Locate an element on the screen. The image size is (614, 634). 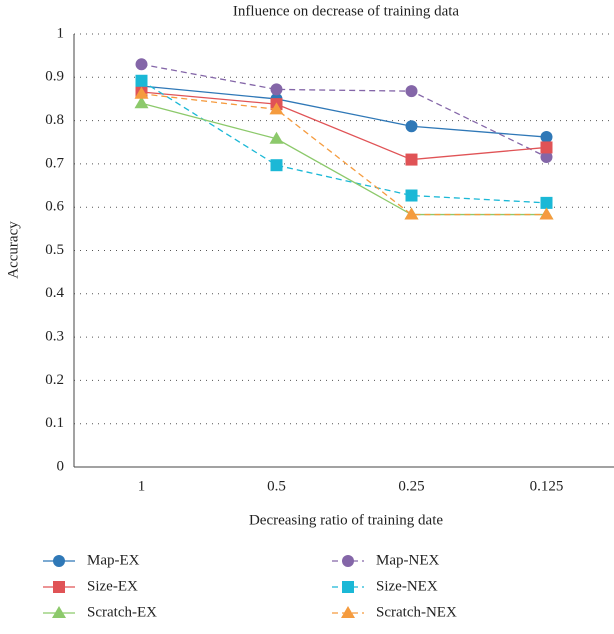
x-axis-label: Decreasing ratio of training date is located at coordinates (346, 520).